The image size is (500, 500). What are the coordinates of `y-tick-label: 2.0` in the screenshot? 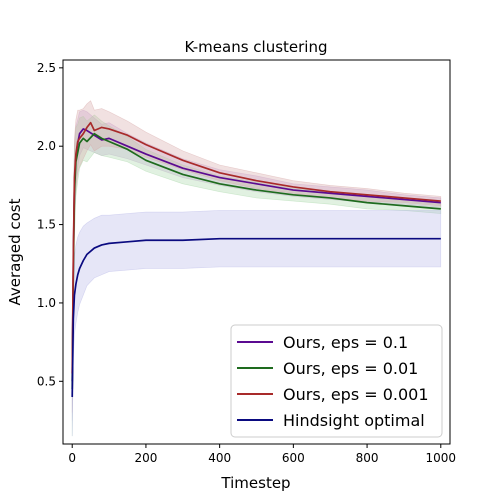 It's located at (46, 146).